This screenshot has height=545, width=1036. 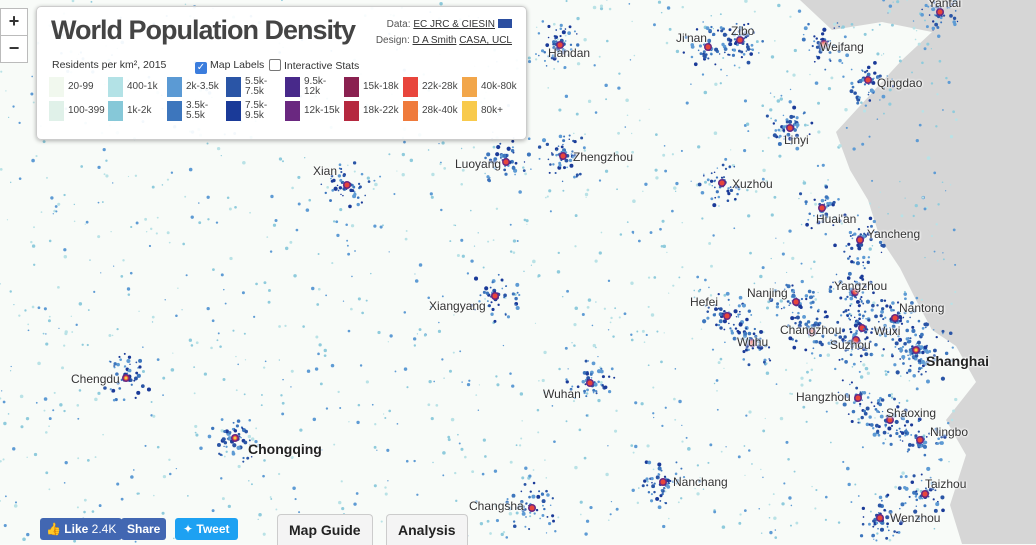 What do you see at coordinates (314, 65) in the screenshot?
I see `toggle: Interactive Stats` at bounding box center [314, 65].